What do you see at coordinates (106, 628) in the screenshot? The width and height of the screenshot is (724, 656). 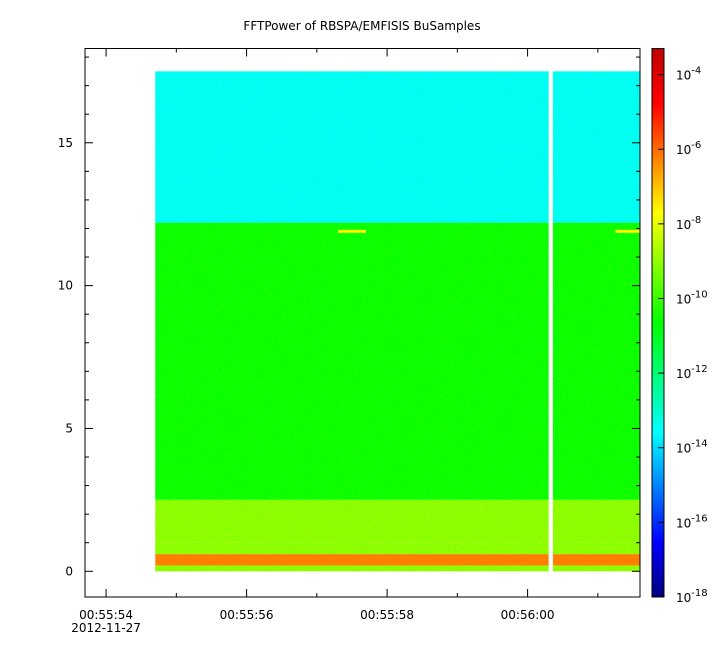 I see `x-tick-sublabel-0: 2012-11-27` at bounding box center [106, 628].